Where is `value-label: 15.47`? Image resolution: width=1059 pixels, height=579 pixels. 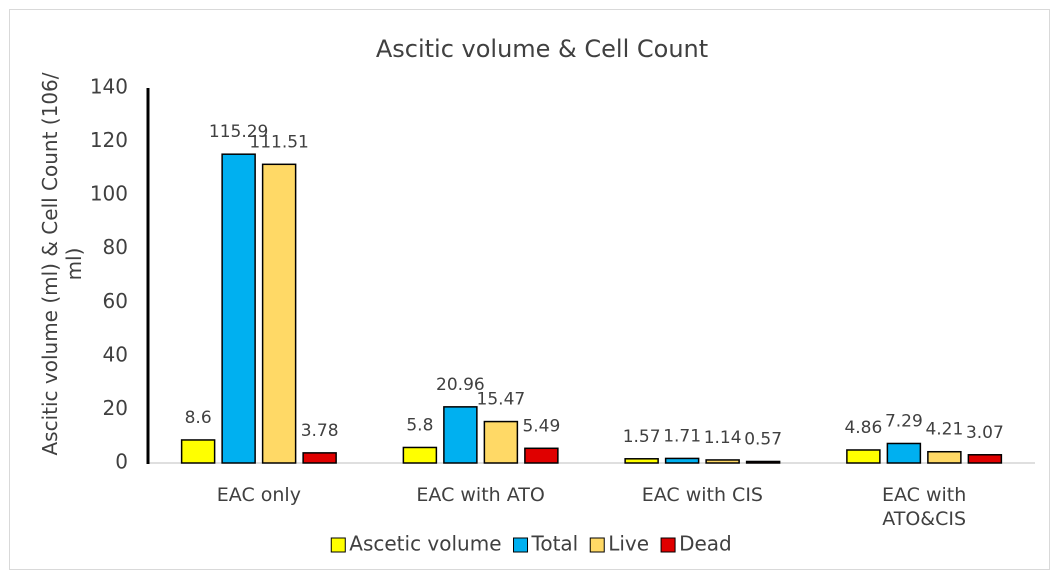 value-label: 15.47 is located at coordinates (501, 400).